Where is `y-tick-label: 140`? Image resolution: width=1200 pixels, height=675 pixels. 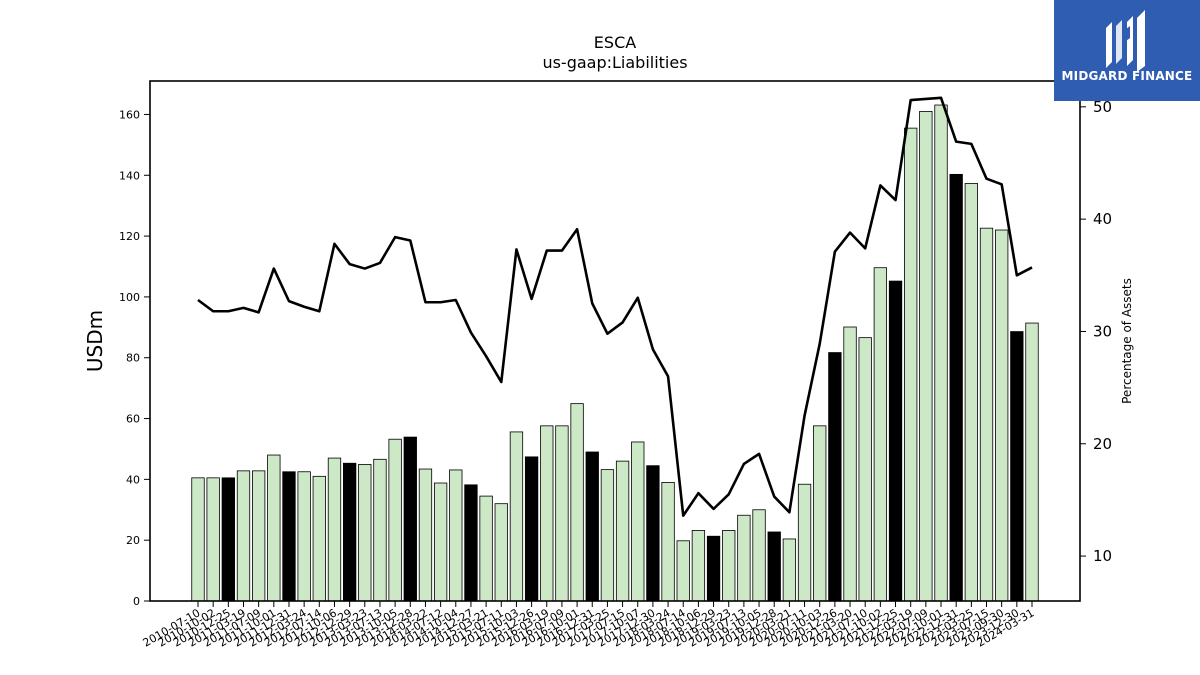
y-tick-label: 140 is located at coordinates (129, 175).